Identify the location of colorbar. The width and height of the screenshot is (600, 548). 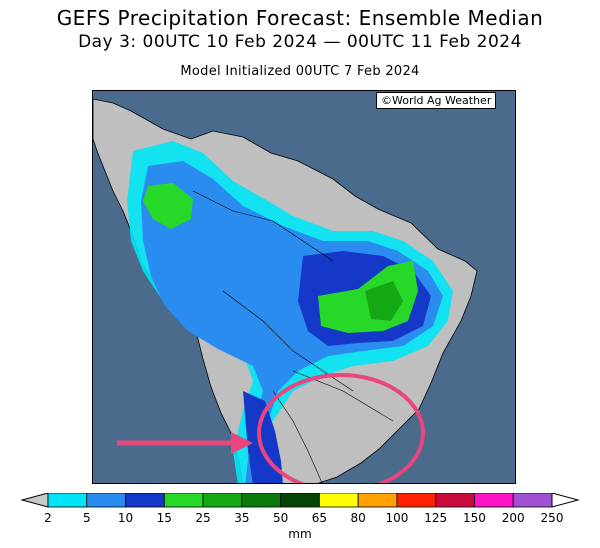
(300, 500).